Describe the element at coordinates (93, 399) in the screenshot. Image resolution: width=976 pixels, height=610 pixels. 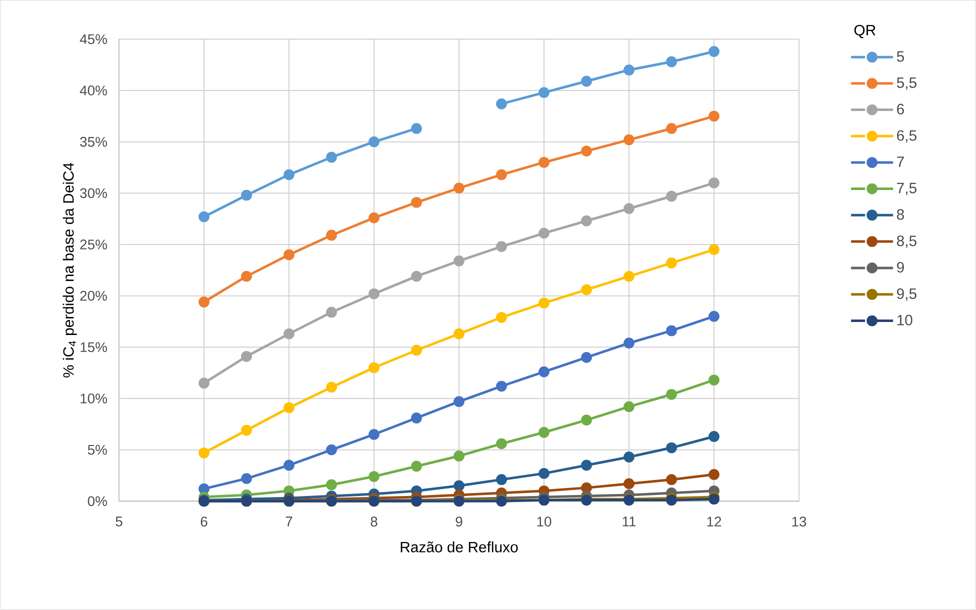
I see `y-tick-label: 10%` at that location.